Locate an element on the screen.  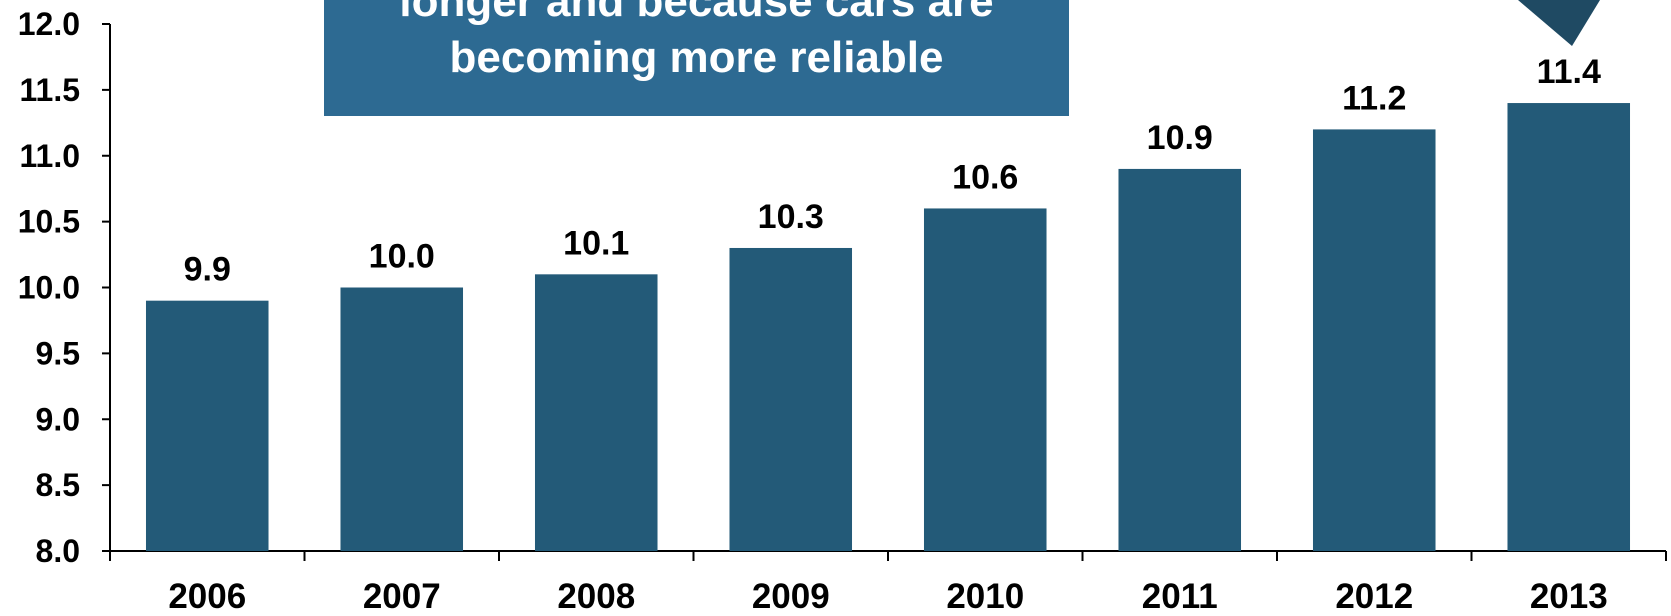
data-label-2007: 10.0 is located at coordinates (402, 257).